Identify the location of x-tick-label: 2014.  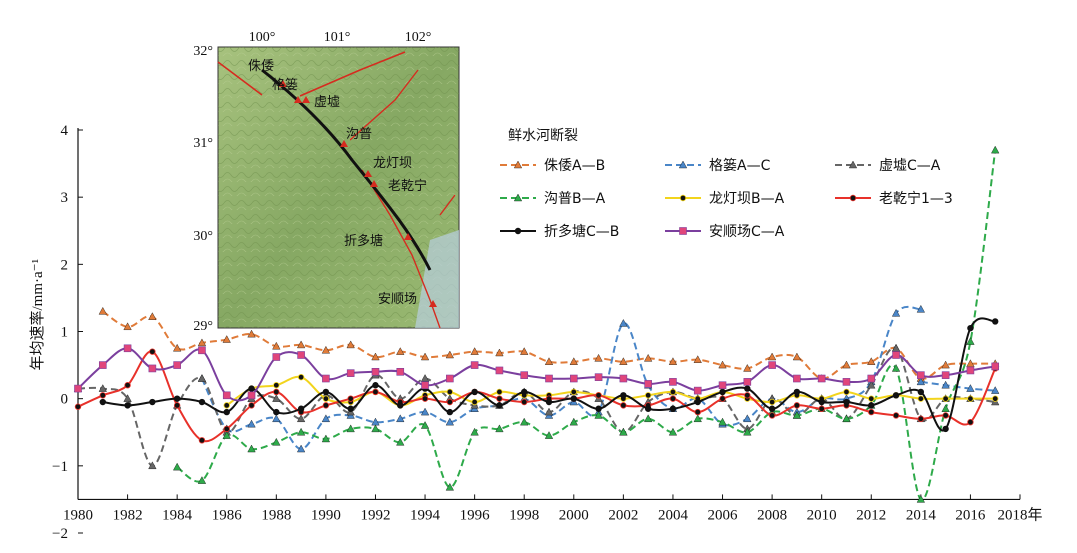
(921, 515).